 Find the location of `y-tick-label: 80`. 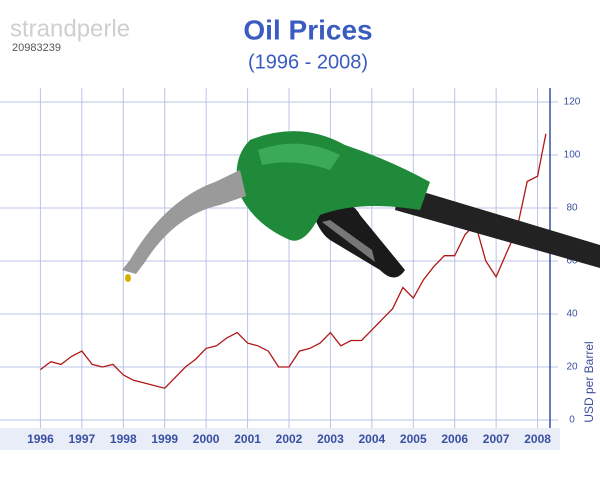

y-tick-label: 80 is located at coordinates (572, 208).